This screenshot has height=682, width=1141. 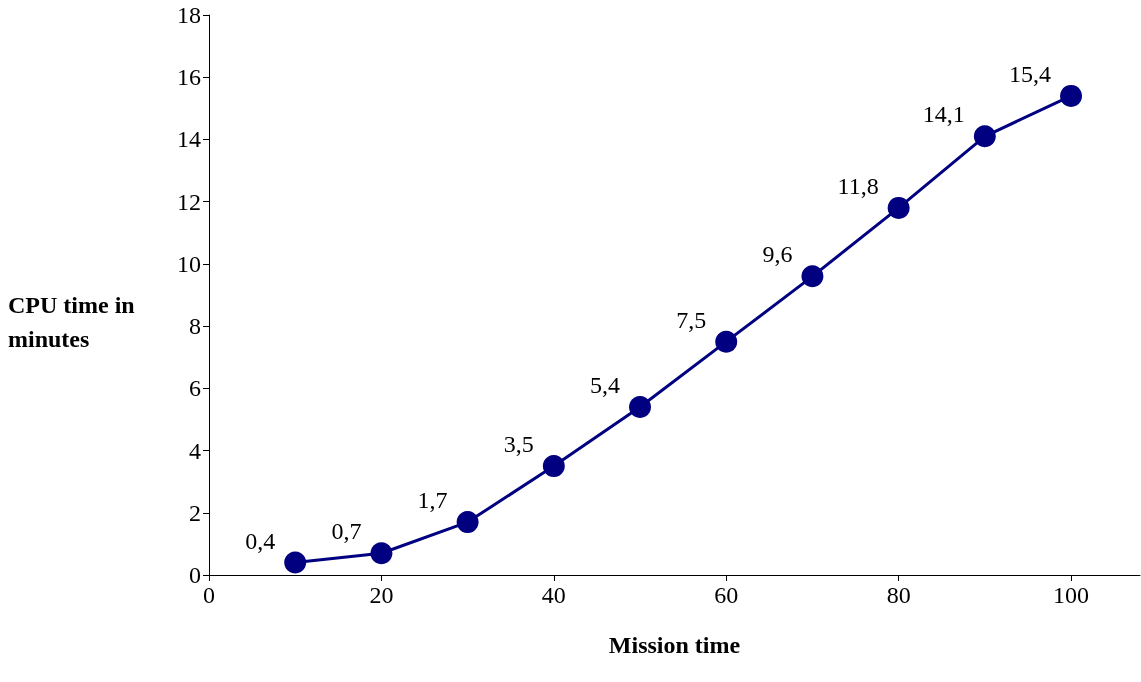 I want to click on data-label: 1,7, so click(x=432, y=500).